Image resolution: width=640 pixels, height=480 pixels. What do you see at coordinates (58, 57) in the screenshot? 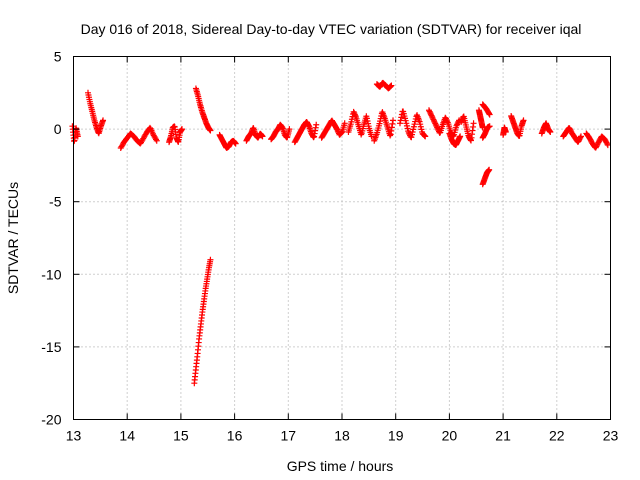
I see `y-tick-label: 5` at bounding box center [58, 57].